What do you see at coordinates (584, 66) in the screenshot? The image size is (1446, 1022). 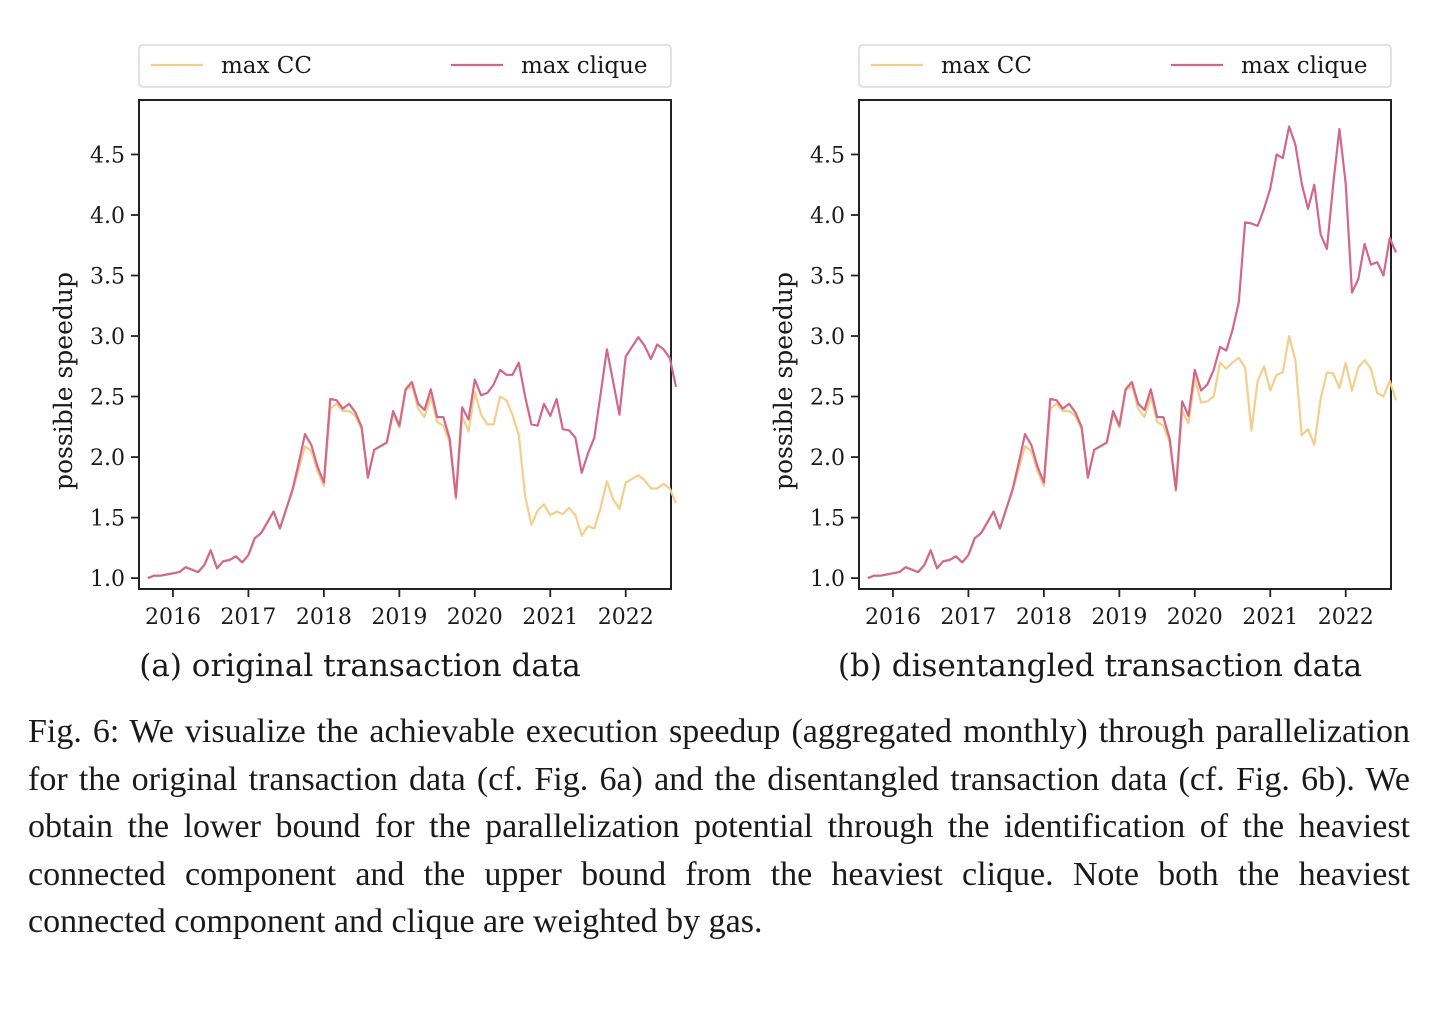 I see `chart-a-legend-label: max clique` at bounding box center [584, 66].